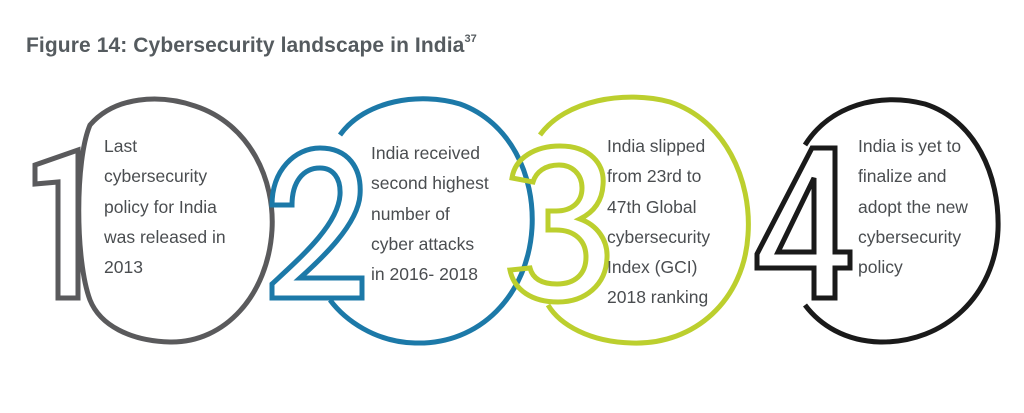 The width and height of the screenshot is (1024, 413). What do you see at coordinates (165, 236) in the screenshot?
I see `item-1-line-4: was released in` at bounding box center [165, 236].